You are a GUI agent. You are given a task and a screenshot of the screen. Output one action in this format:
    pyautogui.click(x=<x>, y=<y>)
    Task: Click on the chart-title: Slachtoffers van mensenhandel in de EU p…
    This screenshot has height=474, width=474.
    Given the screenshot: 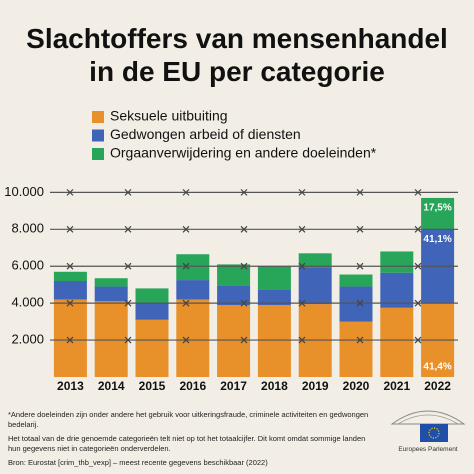 What is the action you would take?
    pyautogui.click(x=237, y=55)
    